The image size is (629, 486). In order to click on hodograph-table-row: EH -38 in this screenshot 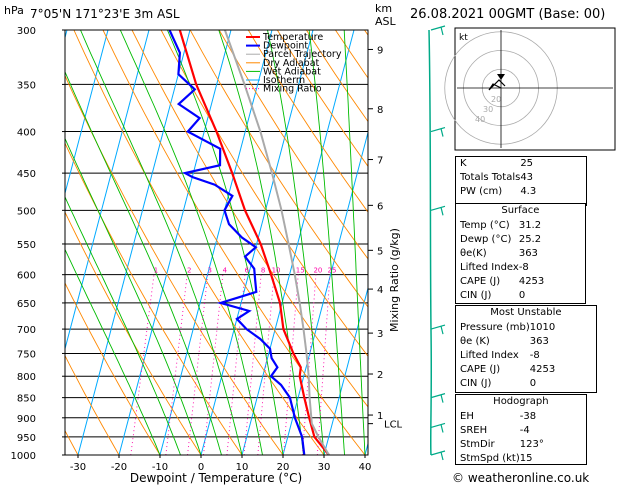, I will do `click(521, 417)`.